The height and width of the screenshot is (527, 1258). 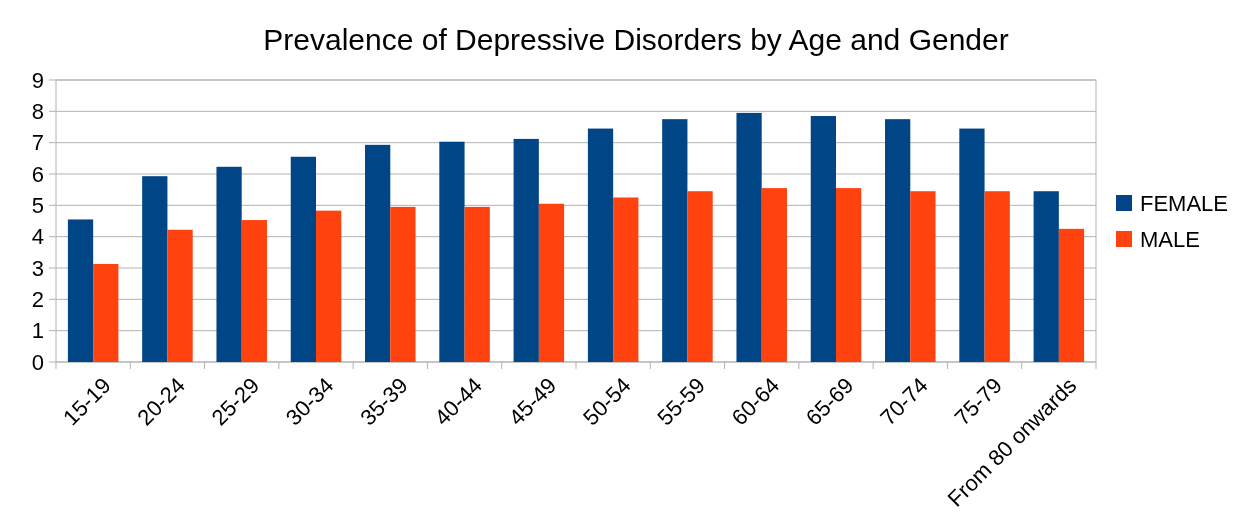 What do you see at coordinates (37, 268) in the screenshot?
I see `y-tick-label: 3` at bounding box center [37, 268].